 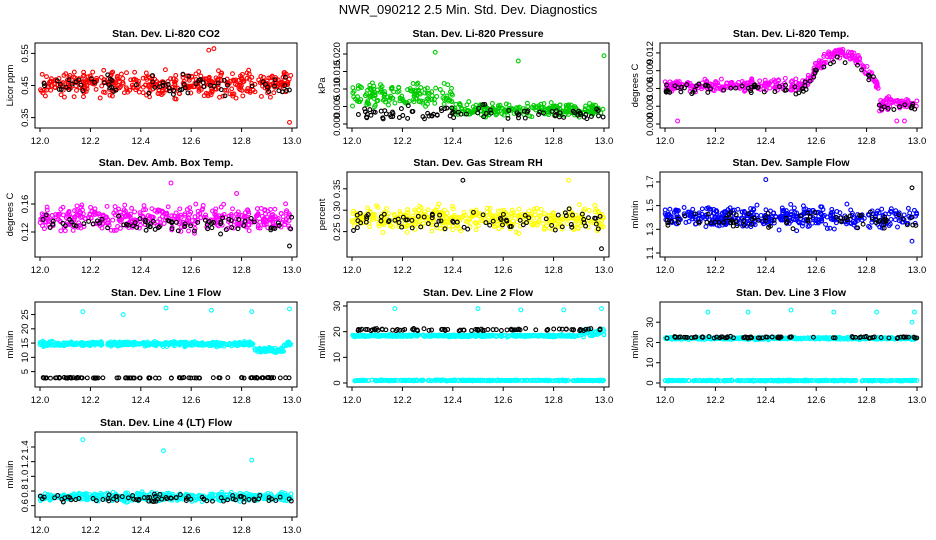 What do you see at coordinates (715, 270) in the screenshot?
I see `x-tick-label: 12.2` at bounding box center [715, 270].